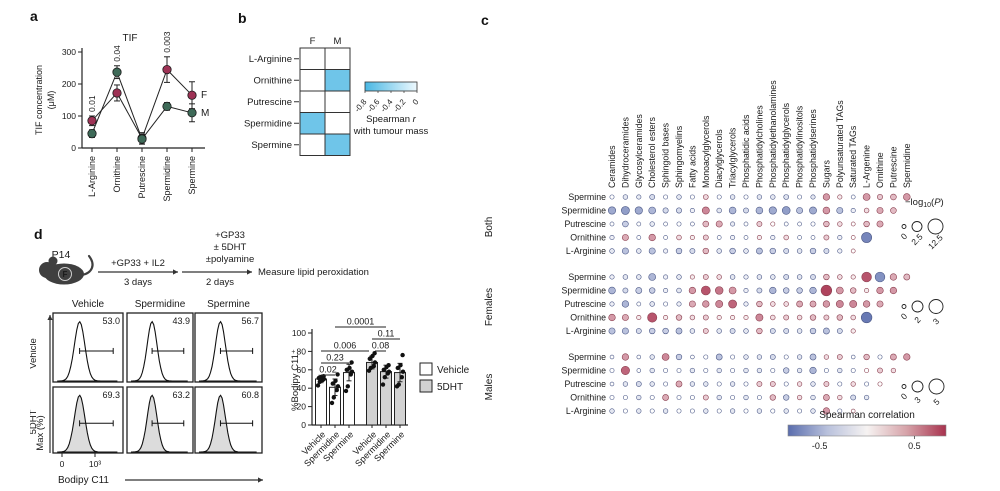 The width and height of the screenshot is (1000, 491). What do you see at coordinates (269, 102) in the screenshot?
I see `row-label: Putrescine` at bounding box center [269, 102].